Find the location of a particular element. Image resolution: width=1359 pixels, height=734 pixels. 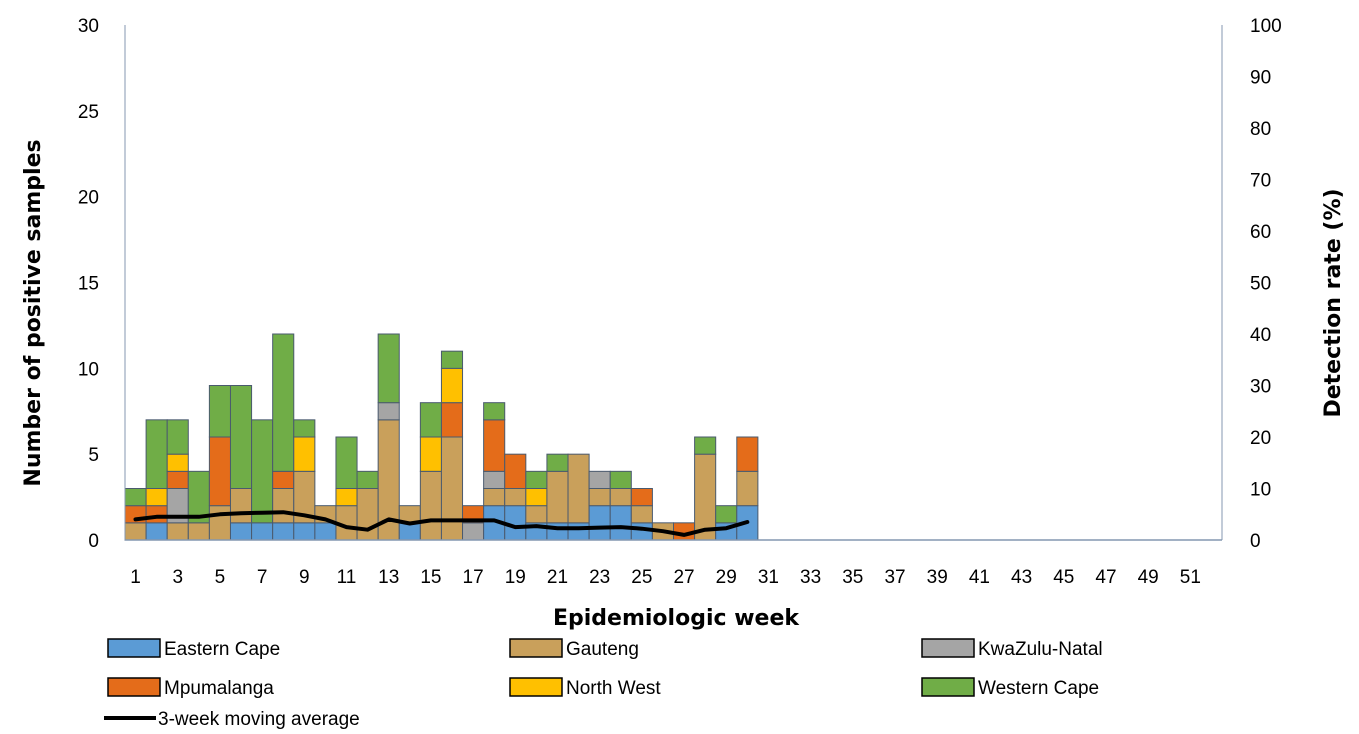

x-tick-label: 47 is located at coordinates (1105, 577).